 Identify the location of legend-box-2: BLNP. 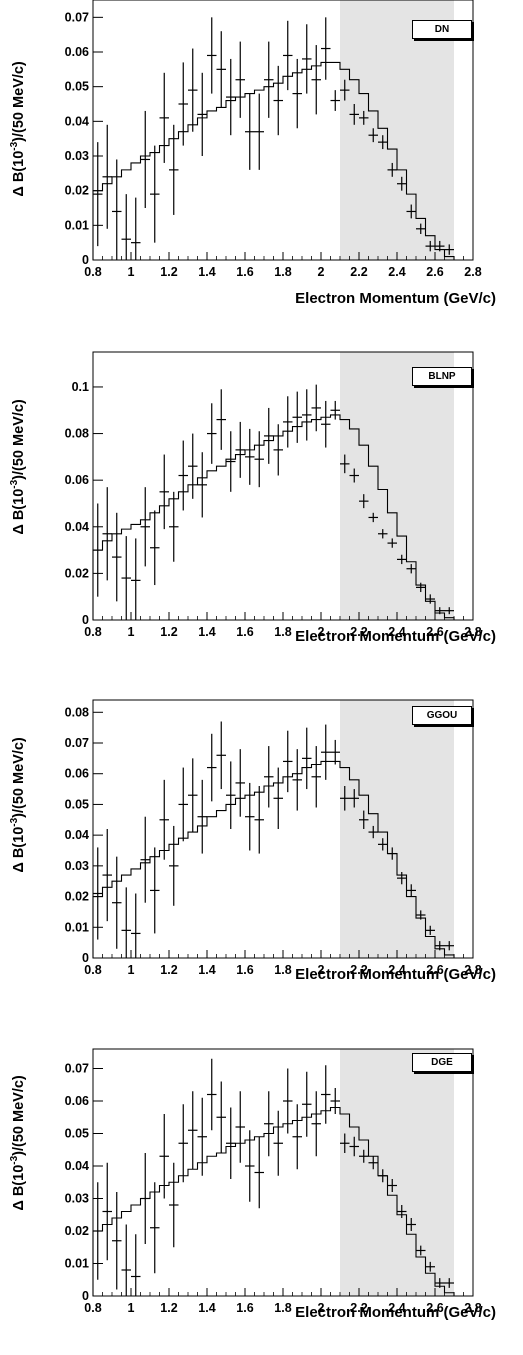
(442, 376).